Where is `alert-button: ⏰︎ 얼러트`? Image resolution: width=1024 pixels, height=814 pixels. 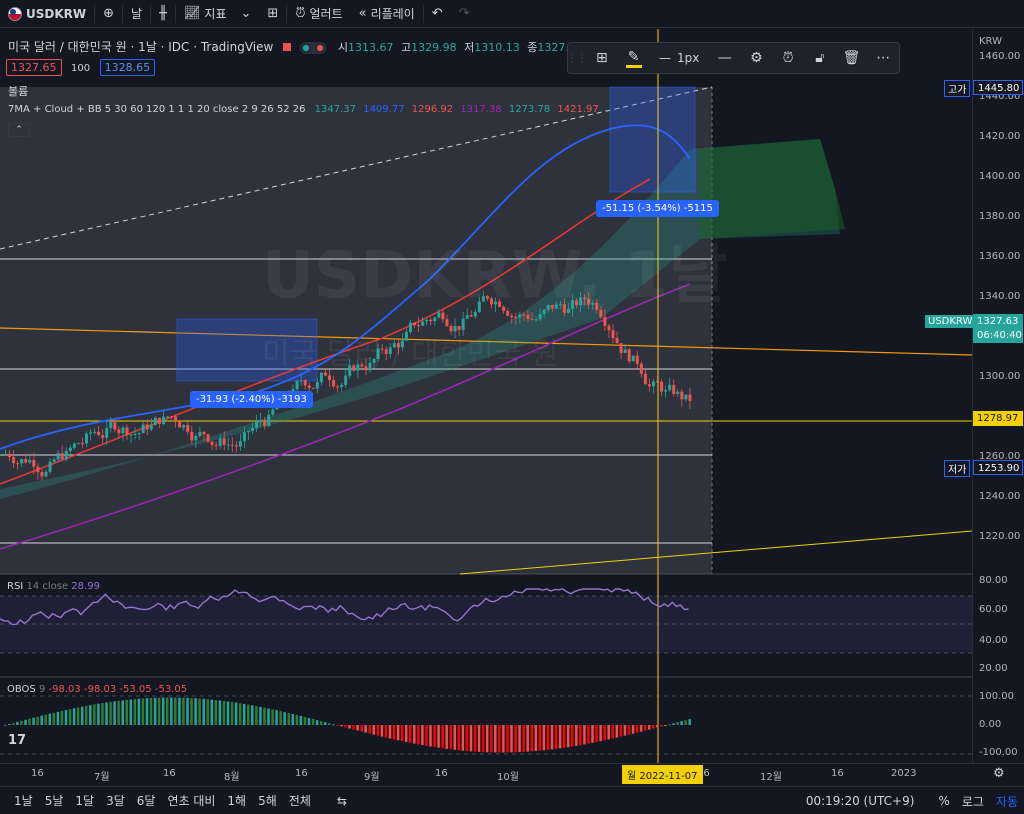
alert-button: ⏰︎ 얼러트 is located at coordinates (318, 14).